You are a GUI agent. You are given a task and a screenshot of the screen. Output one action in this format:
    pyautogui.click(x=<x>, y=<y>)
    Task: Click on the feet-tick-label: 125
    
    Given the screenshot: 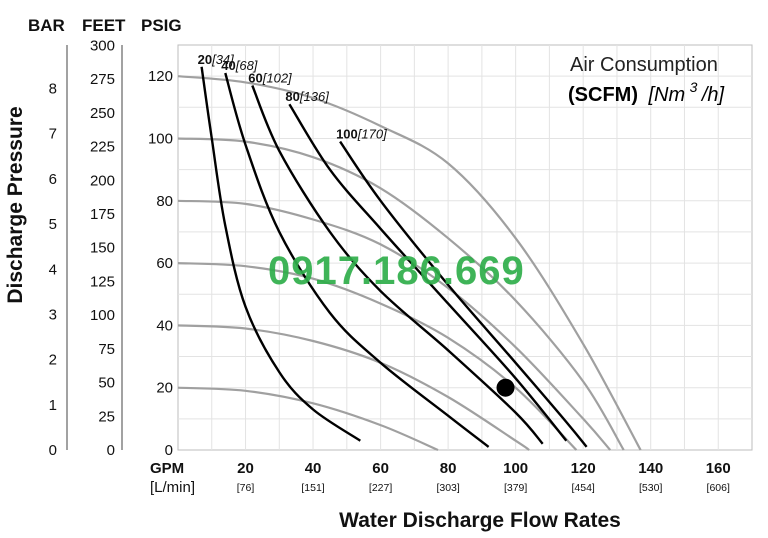 What is the action you would take?
    pyautogui.click(x=102, y=281)
    